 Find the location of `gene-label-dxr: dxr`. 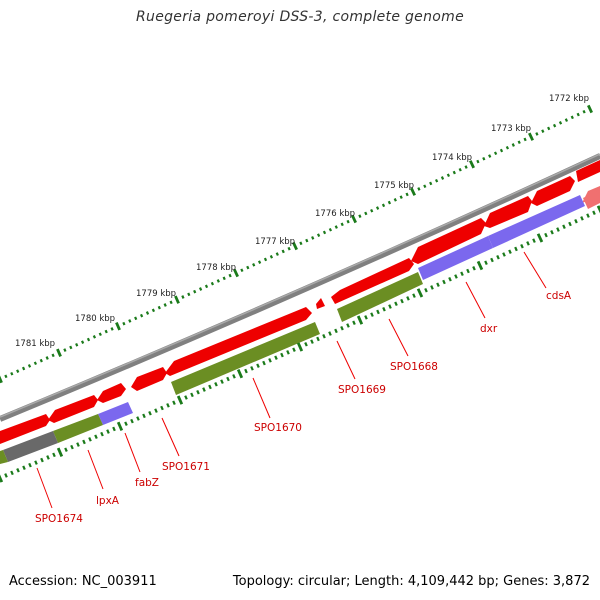

gene-label-dxr: dxr is located at coordinates (489, 329).